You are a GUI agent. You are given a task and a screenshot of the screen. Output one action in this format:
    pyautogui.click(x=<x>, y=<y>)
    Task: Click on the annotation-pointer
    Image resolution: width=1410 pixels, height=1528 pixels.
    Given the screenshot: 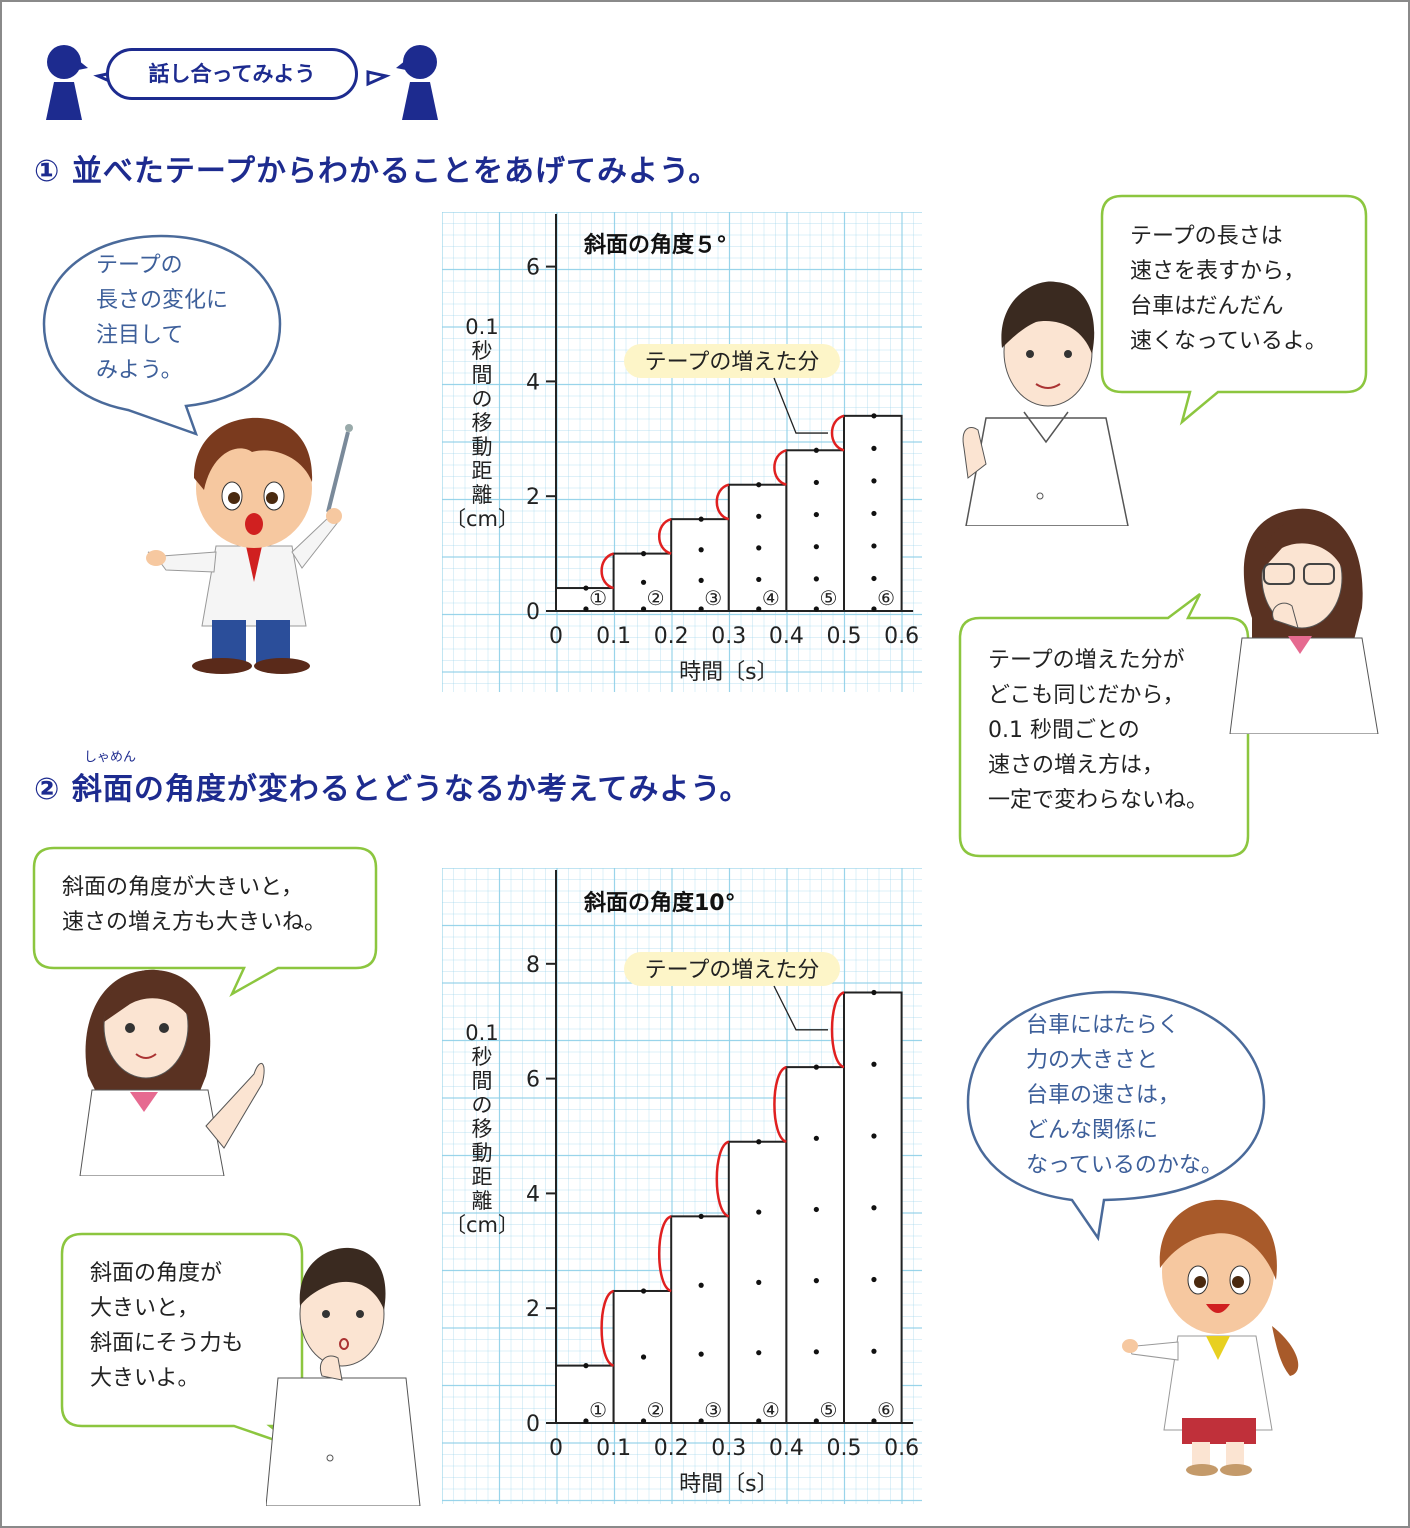 What is the action you would take?
    pyautogui.click(x=800, y=1008)
    